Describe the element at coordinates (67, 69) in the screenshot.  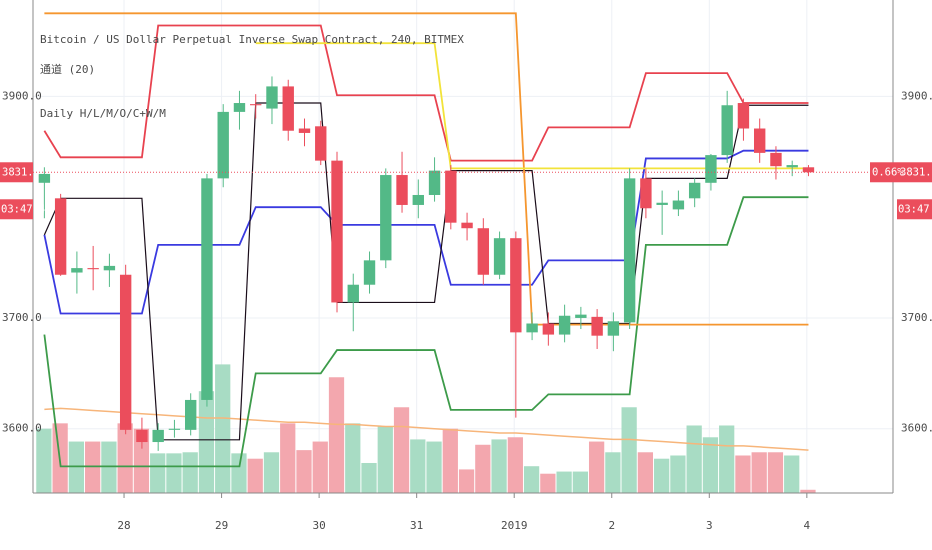
I see `indicator-label: 通道 (20)` at that location.